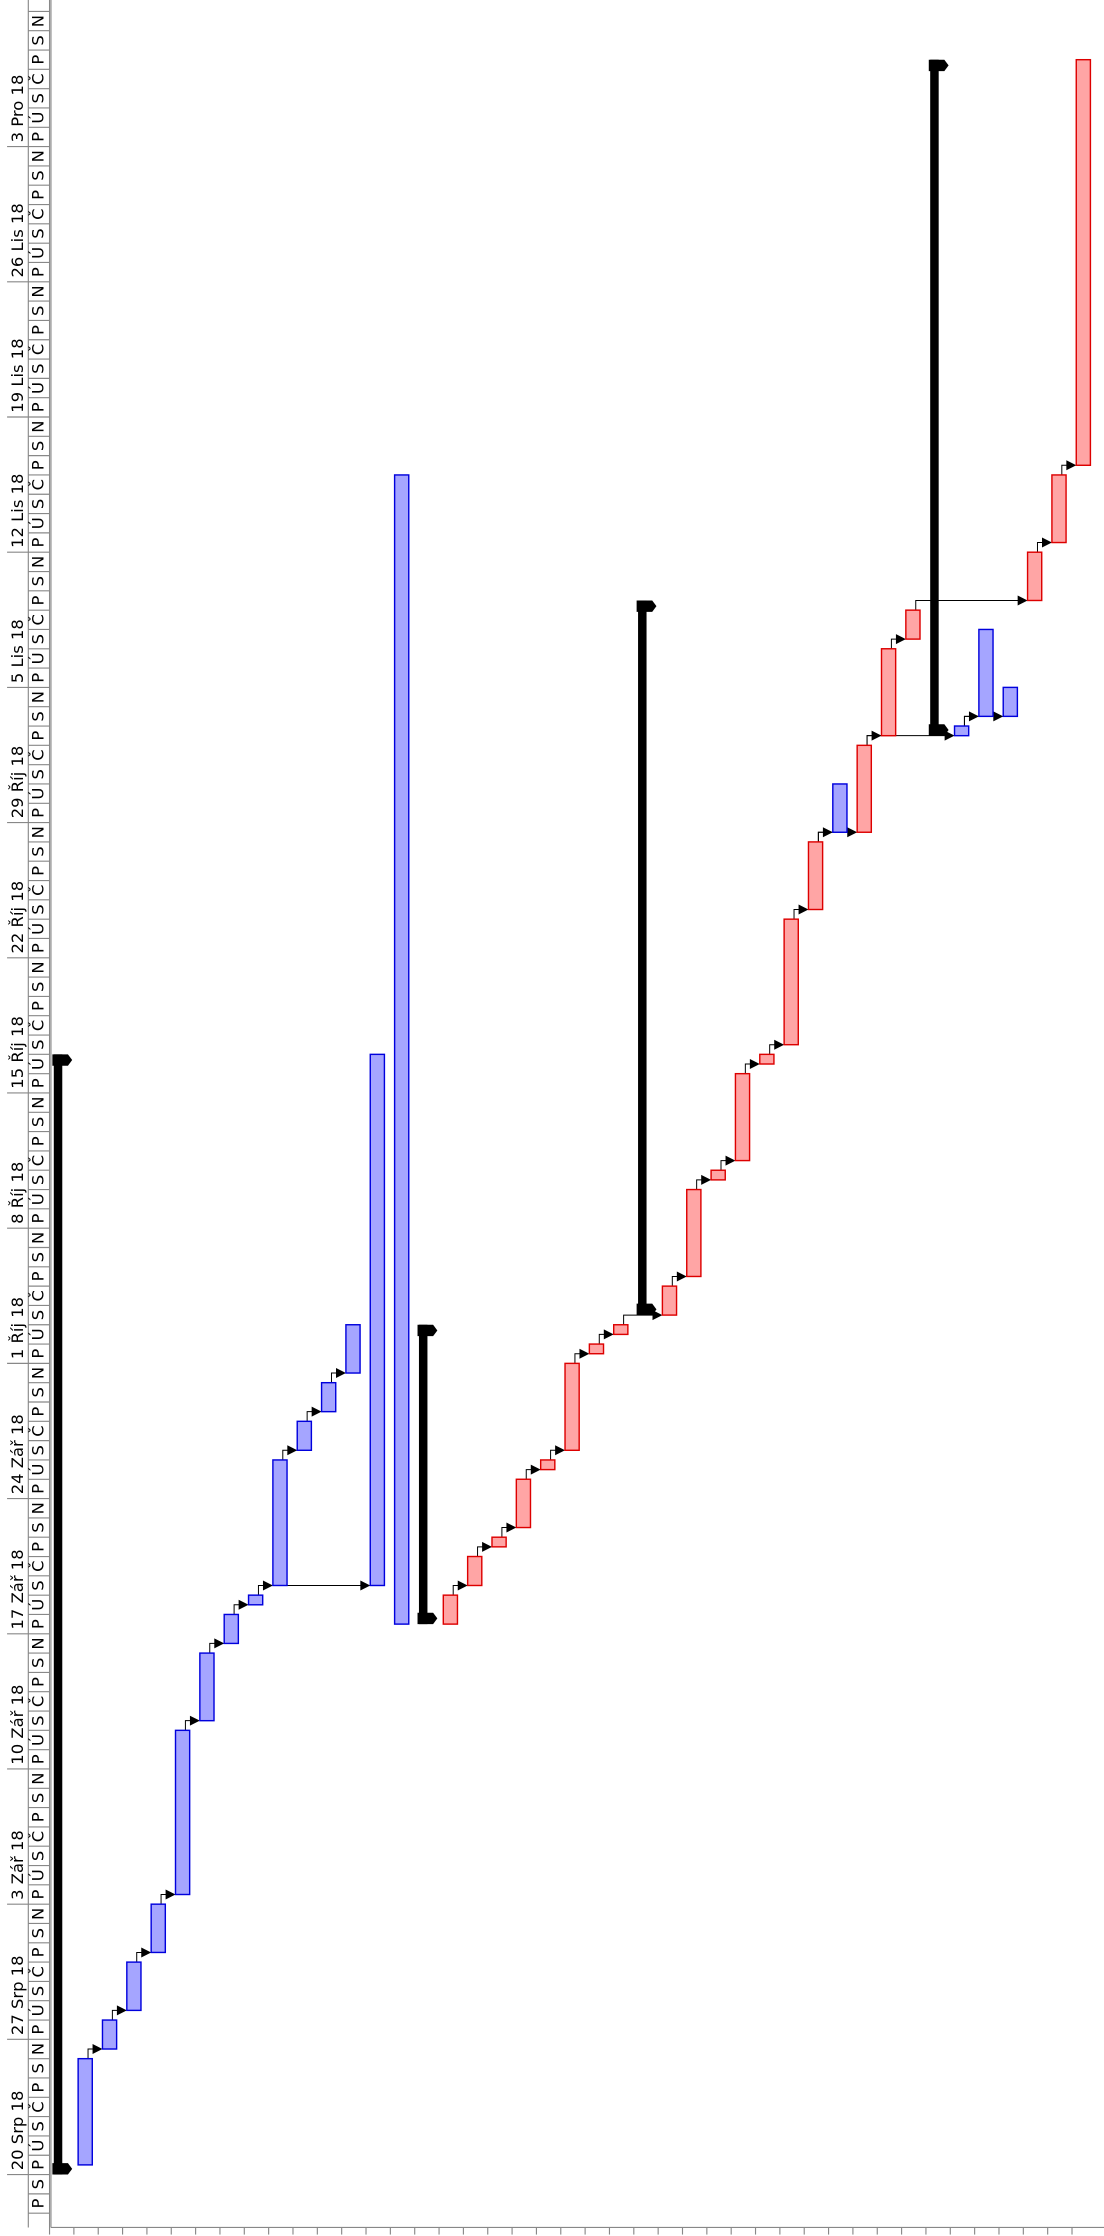 This screenshot has height=2236, width=1104. I want to click on week-label: 3 Zář 18, so click(17, 1865).